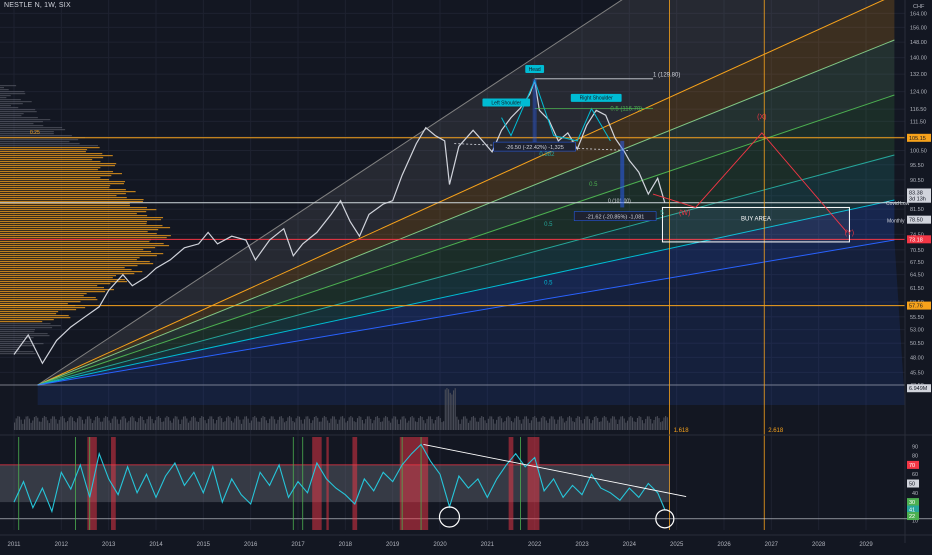 The width and height of the screenshot is (932, 555). What do you see at coordinates (62, 545) in the screenshot?
I see `year-tick: 2012` at bounding box center [62, 545].